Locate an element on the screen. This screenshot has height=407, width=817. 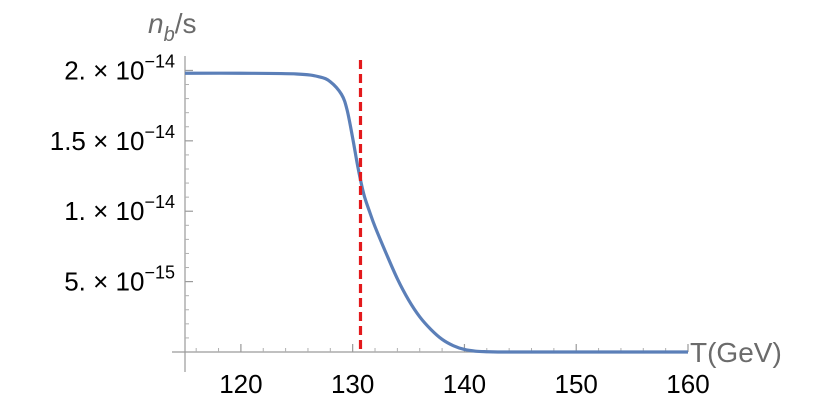
x-tick-label: 150 is located at coordinates (576, 384).